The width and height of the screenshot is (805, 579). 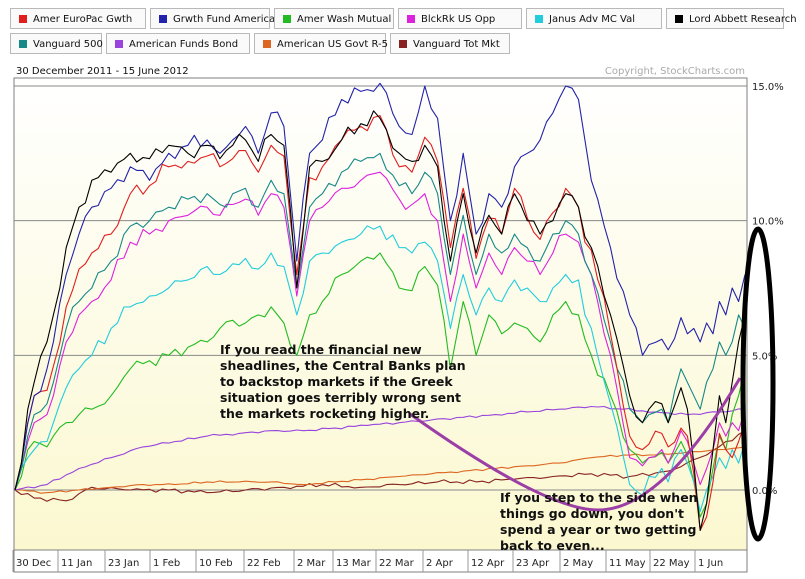 I want to click on annotation-ellipse, so click(x=758, y=384).